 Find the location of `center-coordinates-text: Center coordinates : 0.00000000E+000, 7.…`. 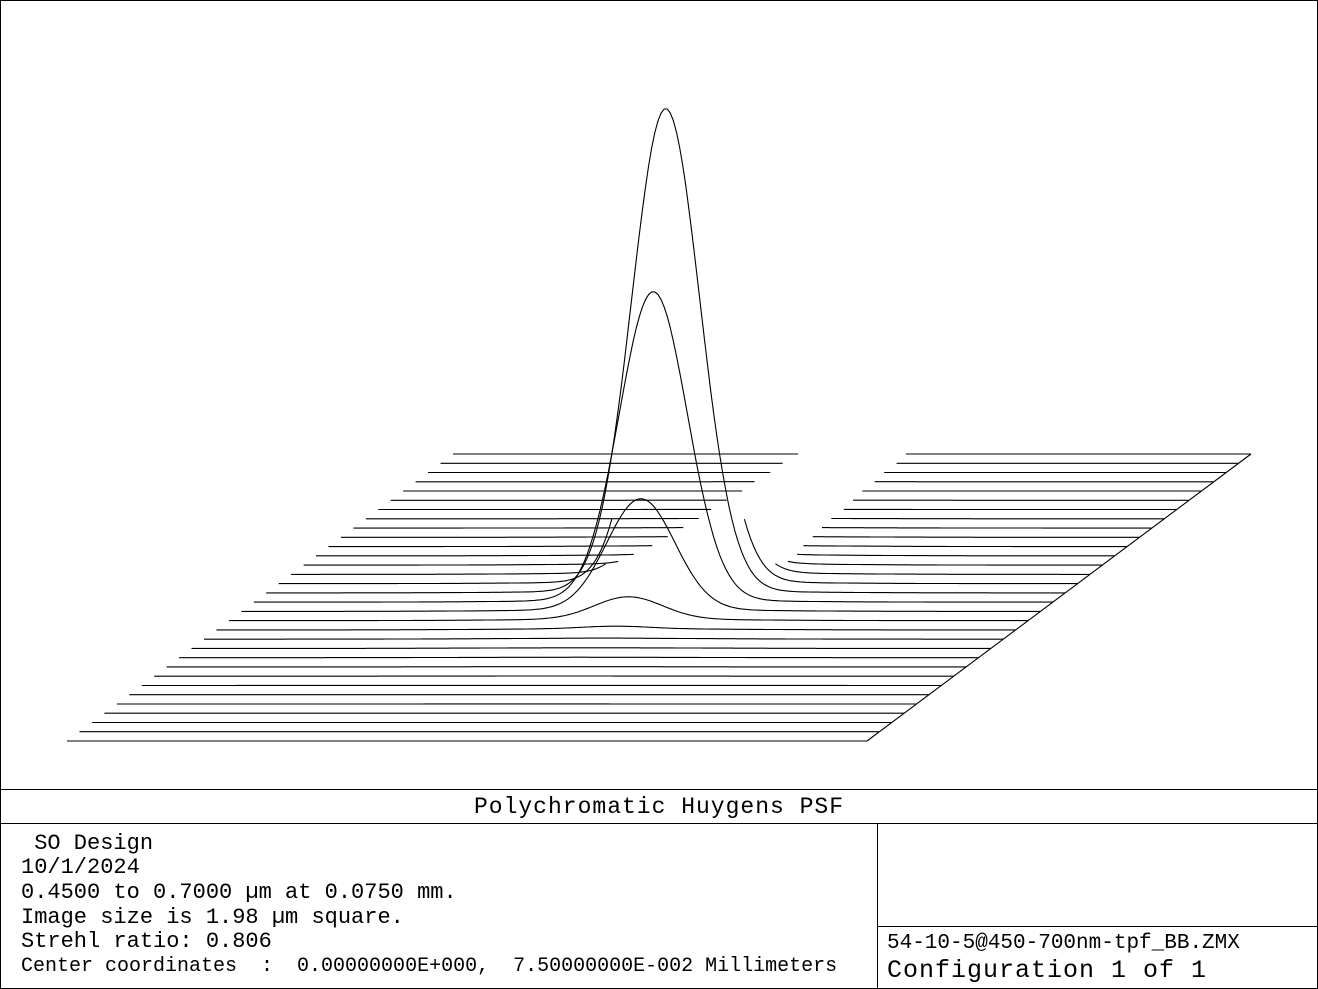

center-coordinates-text: Center coordinates : 0.00000000E+000, 7.… is located at coordinates (429, 966).